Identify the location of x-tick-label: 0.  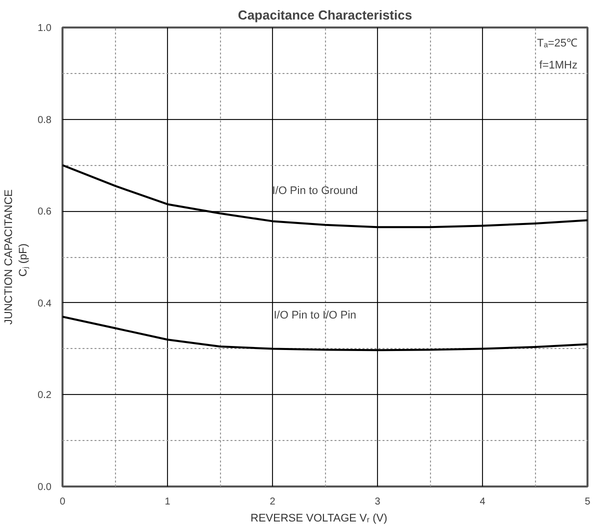
(63, 502).